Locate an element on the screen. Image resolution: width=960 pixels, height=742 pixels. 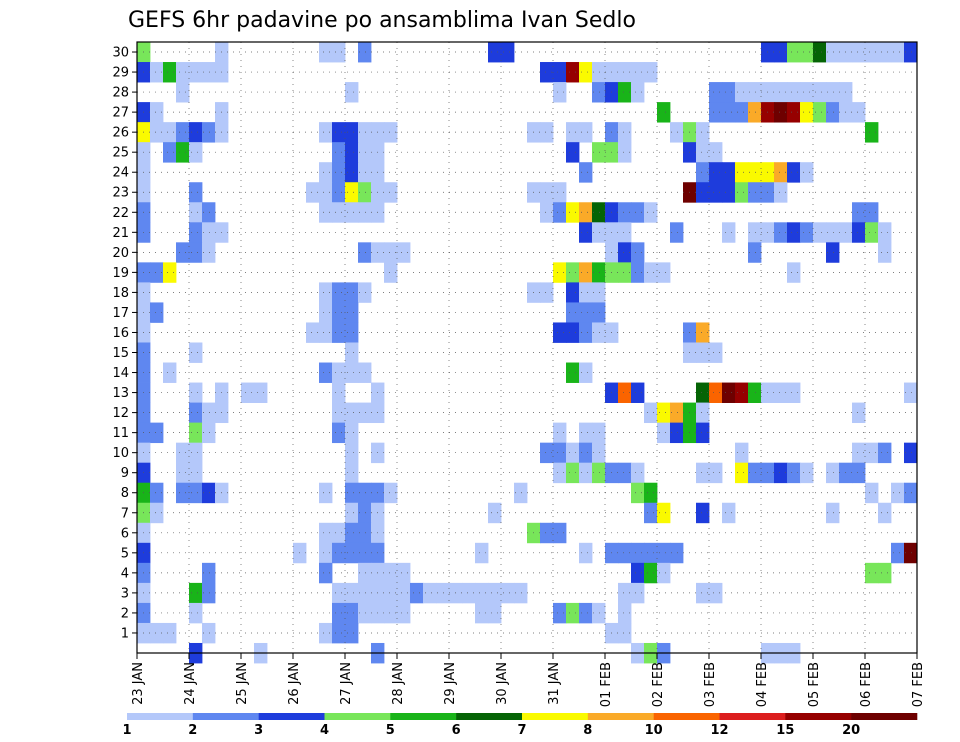
y-tick-label: 23 is located at coordinates (120, 193).